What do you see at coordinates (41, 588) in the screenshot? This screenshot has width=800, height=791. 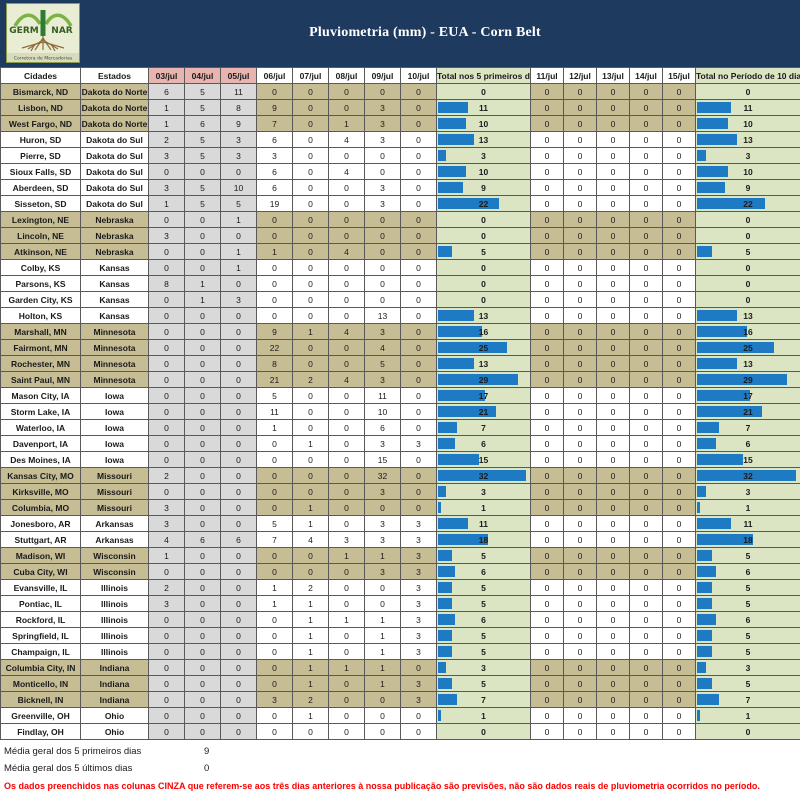 I see `cell-city: Evansville, IL` at bounding box center [41, 588].